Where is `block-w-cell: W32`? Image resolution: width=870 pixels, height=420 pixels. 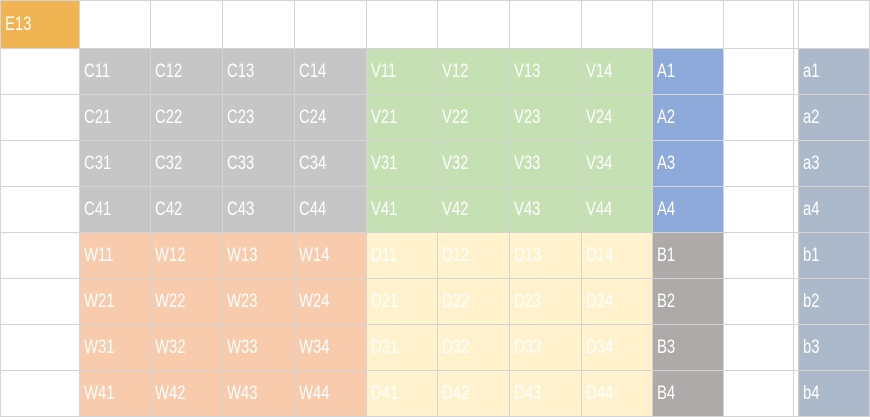 block-w-cell: W32 is located at coordinates (187, 347).